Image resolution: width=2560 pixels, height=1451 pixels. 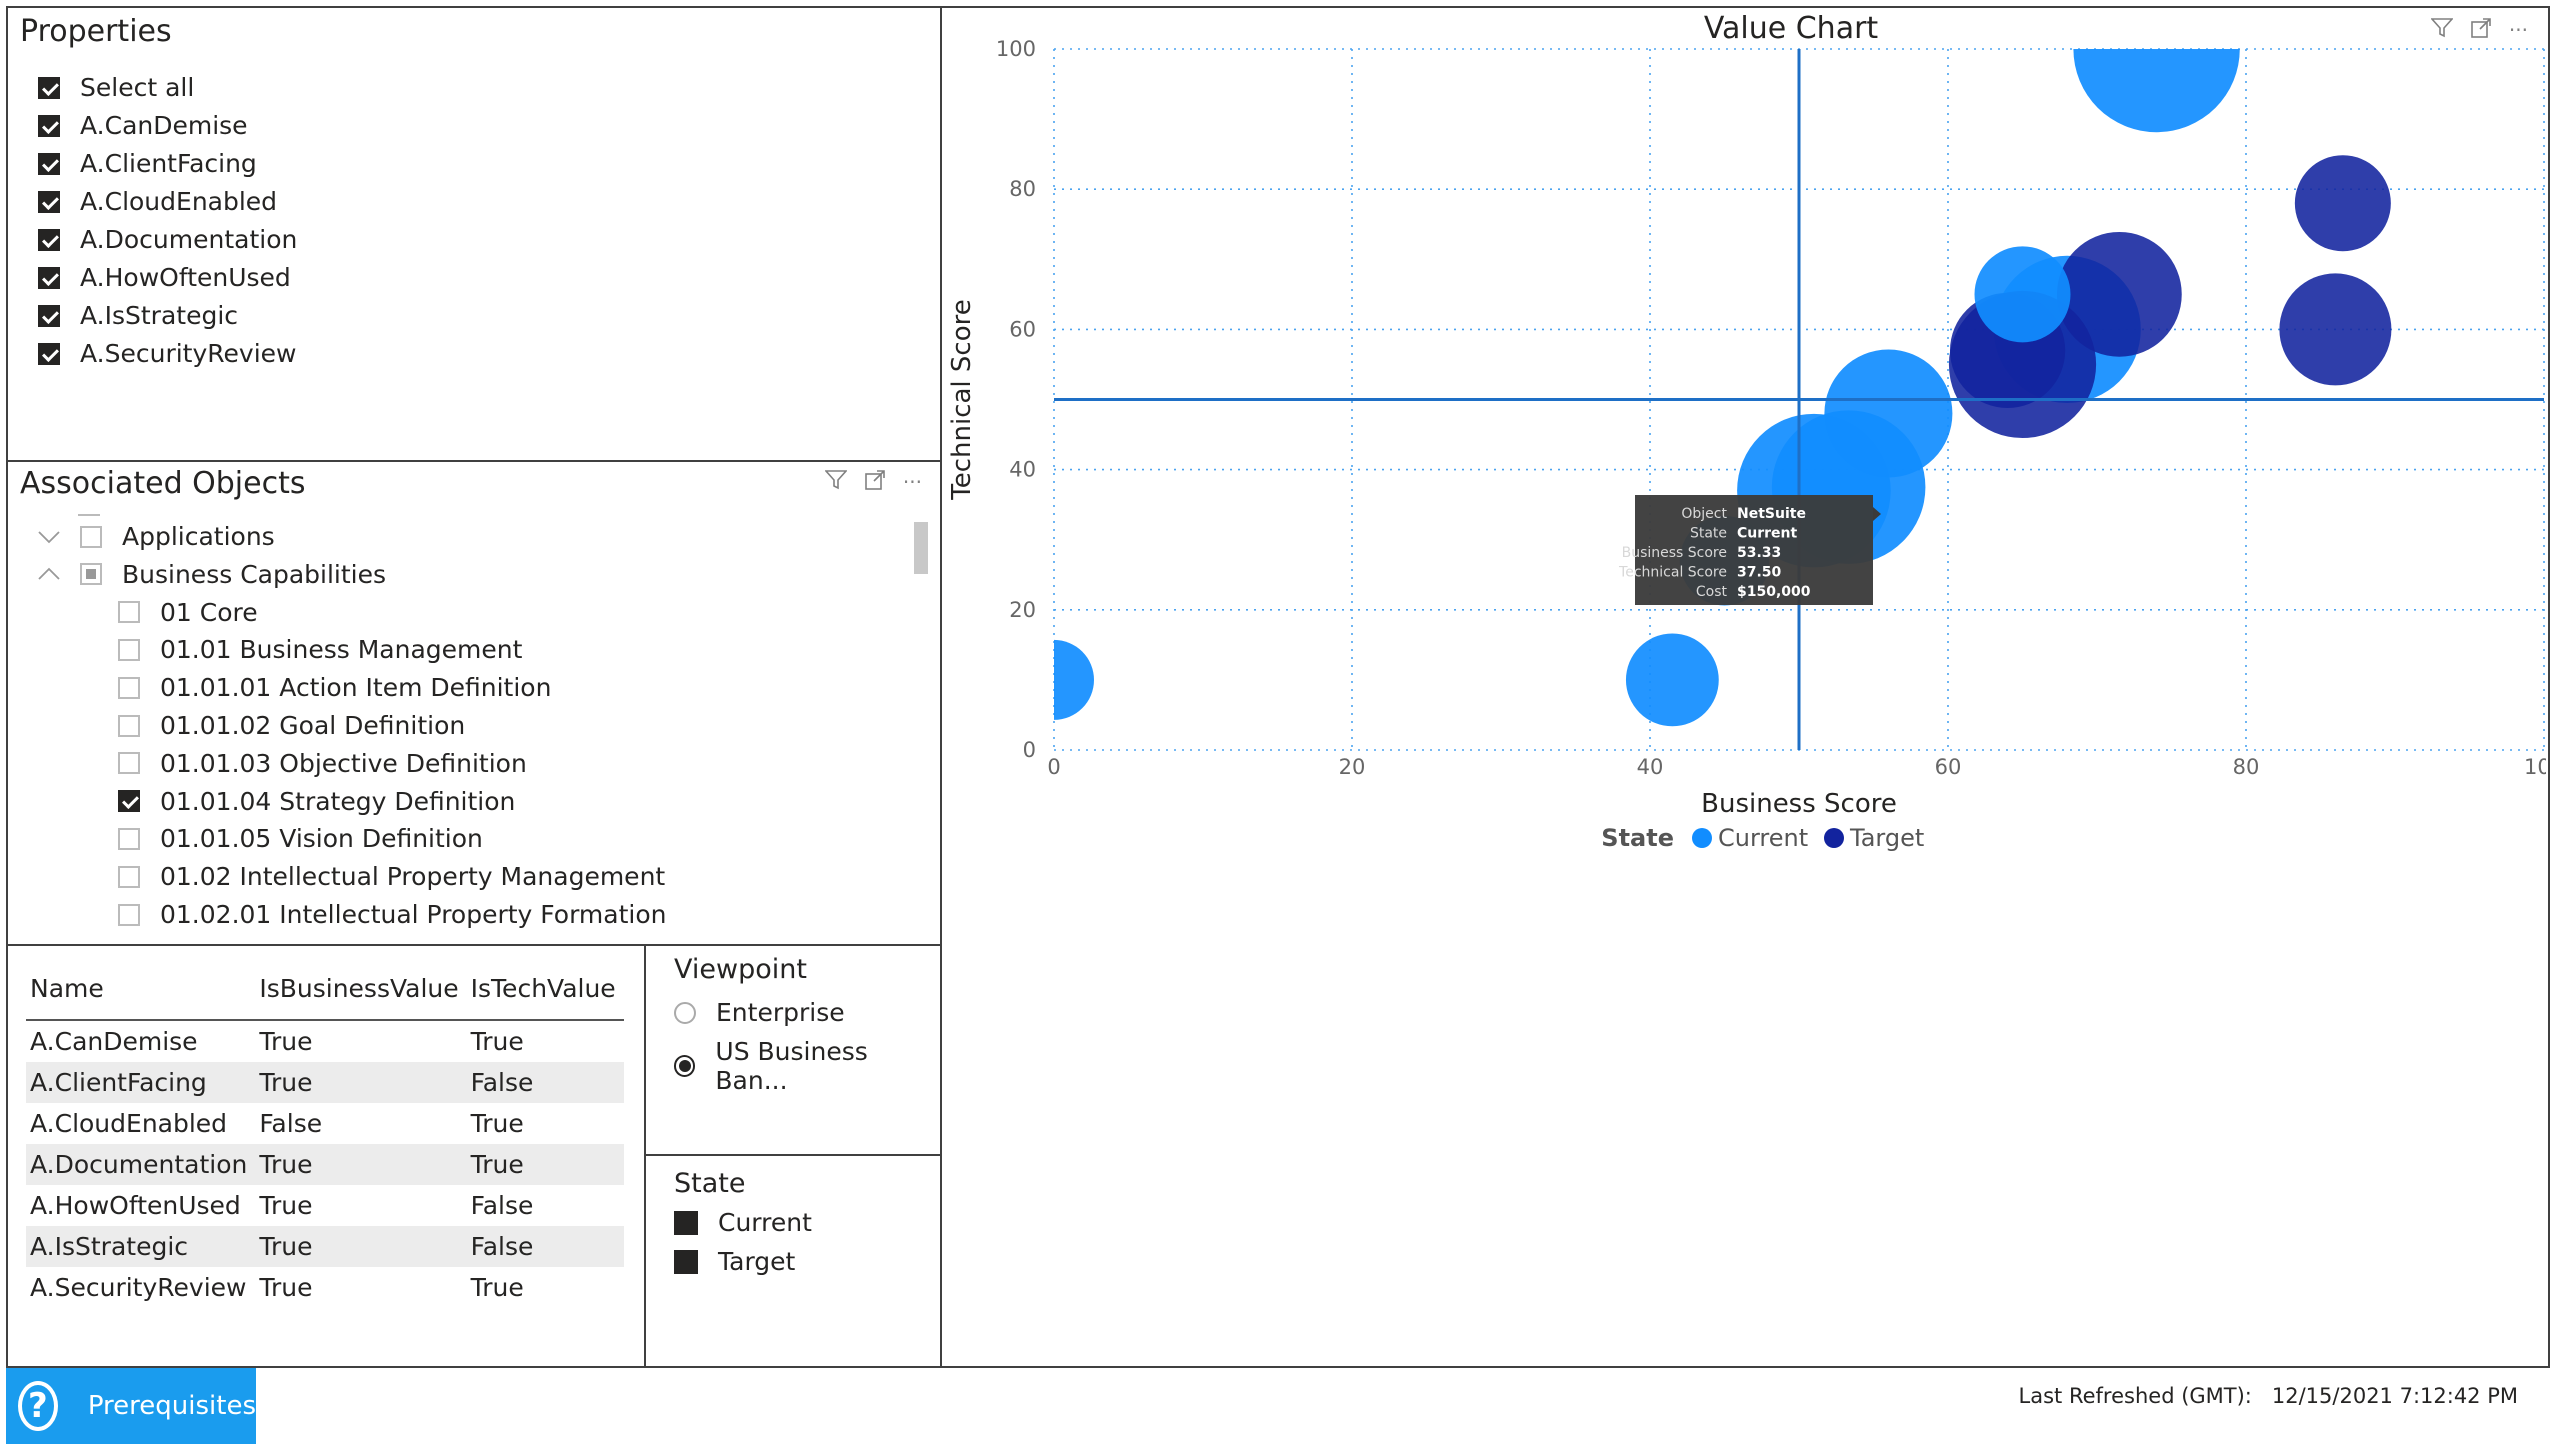 What do you see at coordinates (156, 536) in the screenshot?
I see `tree-item: Applications` at bounding box center [156, 536].